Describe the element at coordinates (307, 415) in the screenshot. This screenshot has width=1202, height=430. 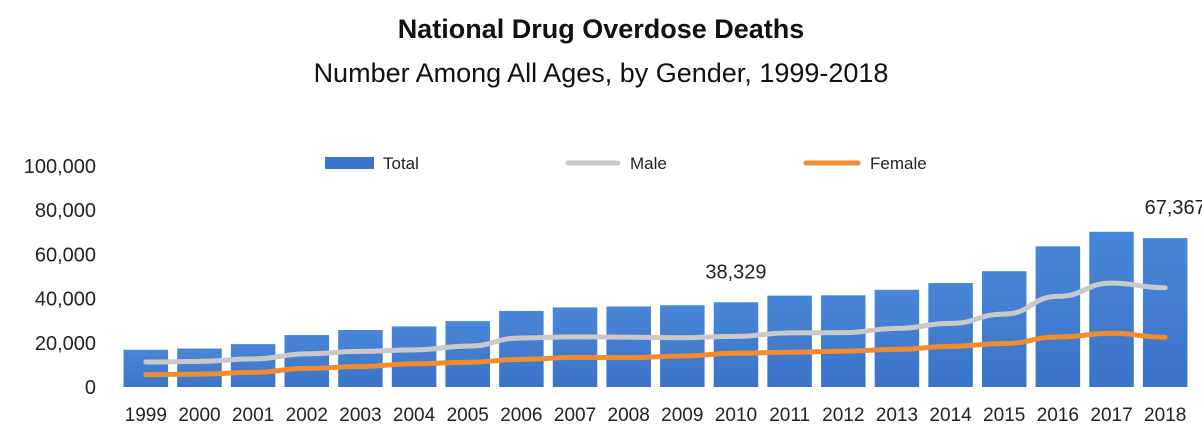
I see `x-tick-label: 2002` at that location.